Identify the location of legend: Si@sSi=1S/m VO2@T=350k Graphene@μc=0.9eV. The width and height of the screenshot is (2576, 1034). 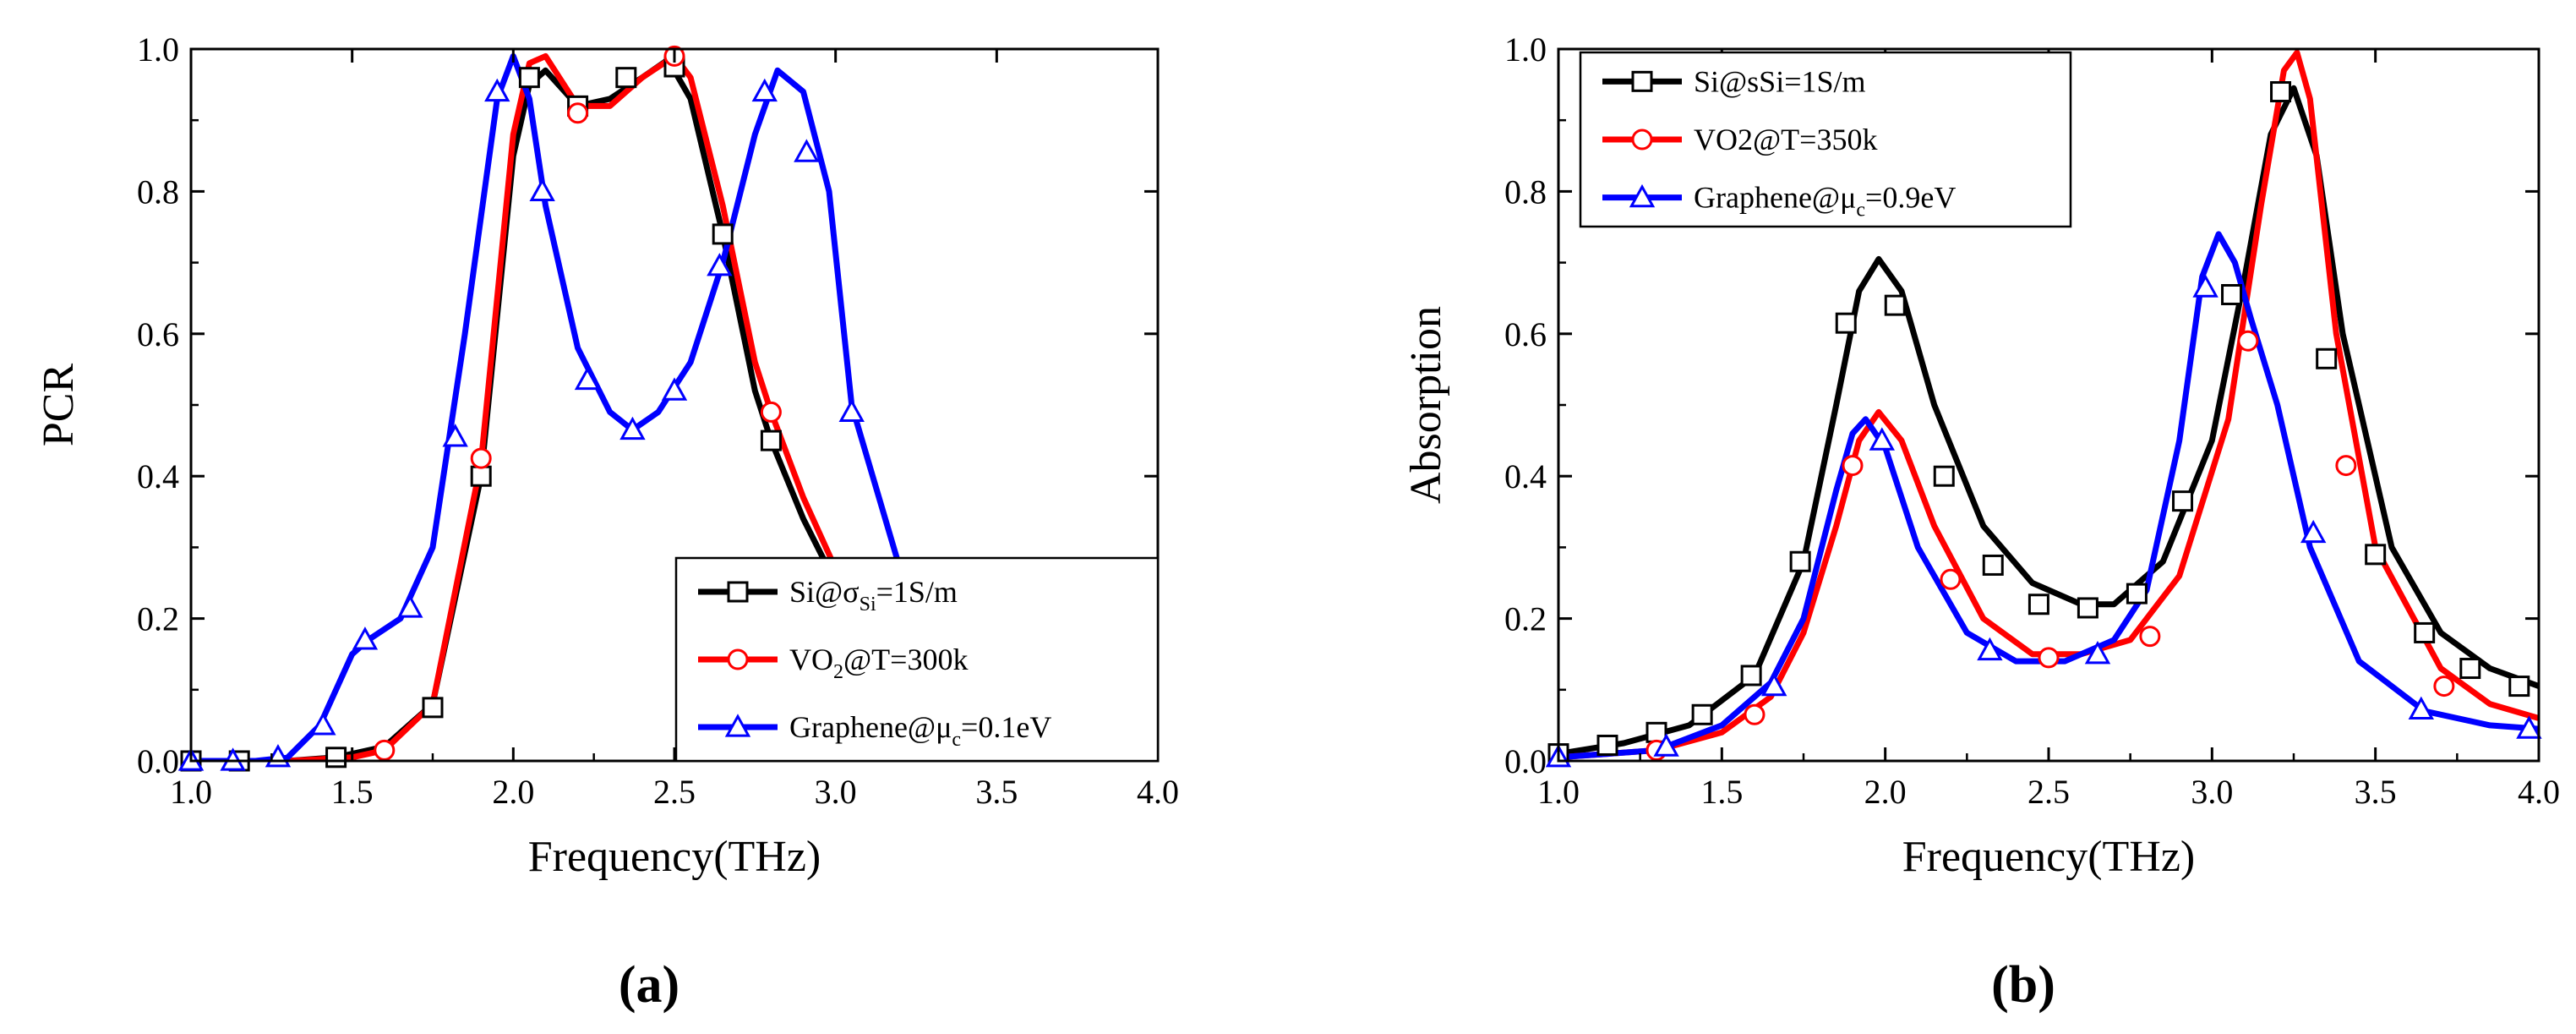
(1825, 139).